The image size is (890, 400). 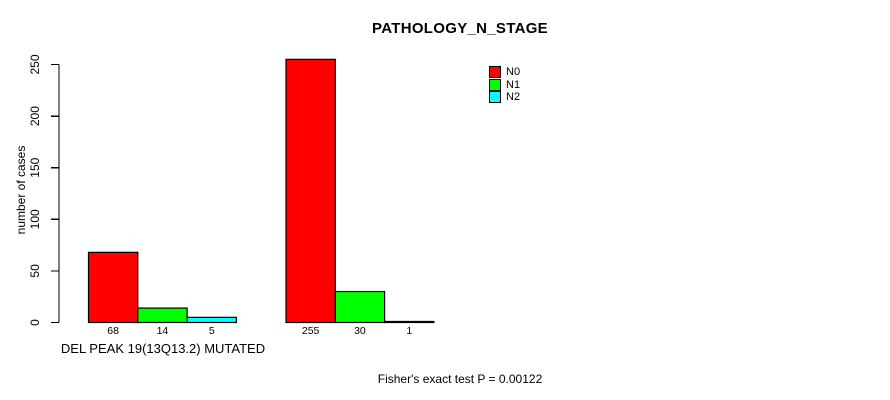 What do you see at coordinates (162, 315) in the screenshot?
I see `bar-N1-group1` at bounding box center [162, 315].